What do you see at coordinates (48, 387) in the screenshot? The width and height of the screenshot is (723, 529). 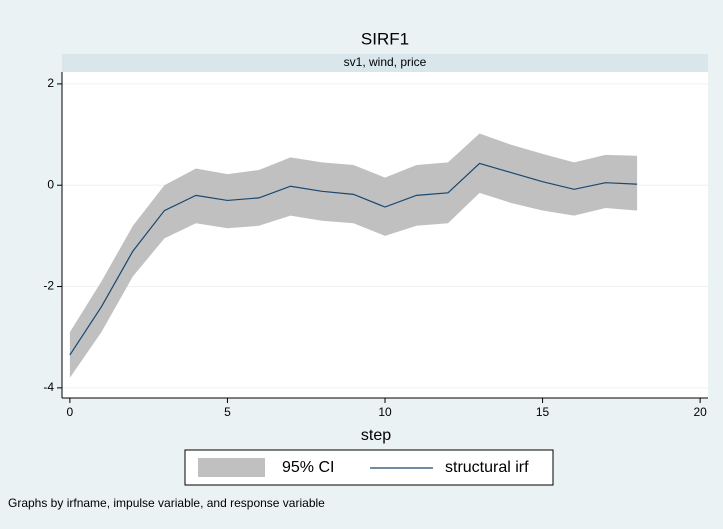 I see `y-tick-label: -4` at bounding box center [48, 387].